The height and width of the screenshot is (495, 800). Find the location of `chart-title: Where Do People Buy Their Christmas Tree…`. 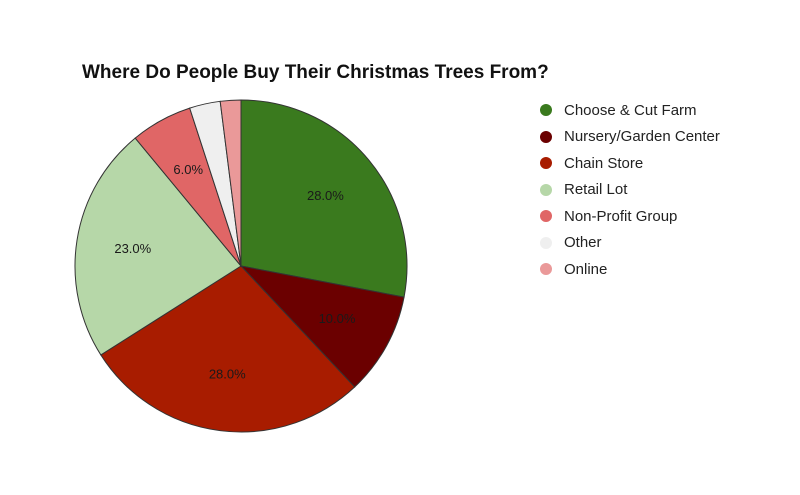

chart-title: Where Do People Buy Their Christmas Tree… is located at coordinates (315, 72).